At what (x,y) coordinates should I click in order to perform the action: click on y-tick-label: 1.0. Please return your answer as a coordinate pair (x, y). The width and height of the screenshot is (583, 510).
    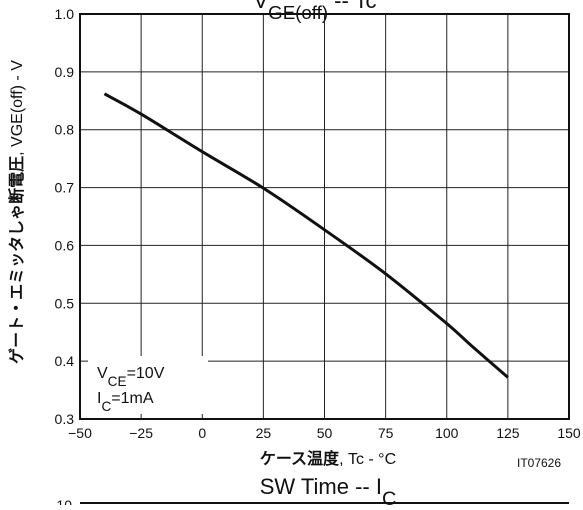
    Looking at the image, I should click on (65, 14).